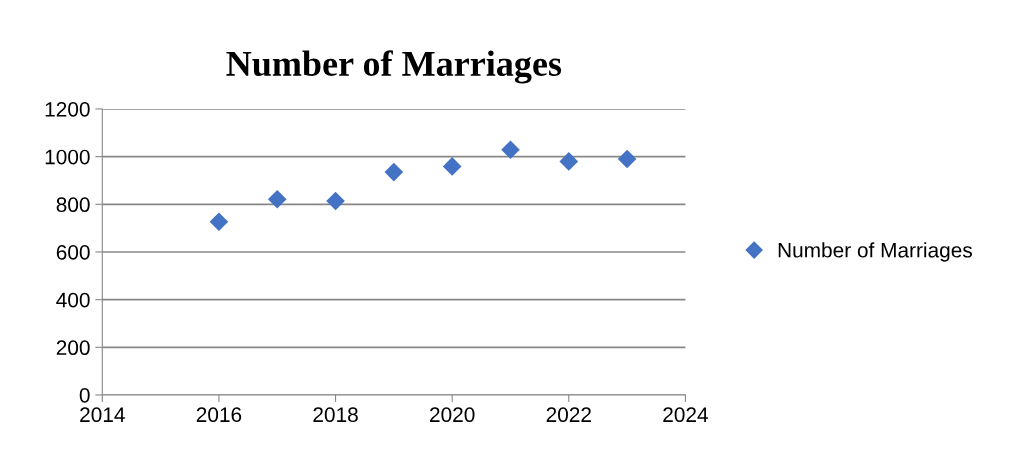 The width and height of the screenshot is (1023, 454). I want to click on y-tick-label: 1000, so click(67, 157).